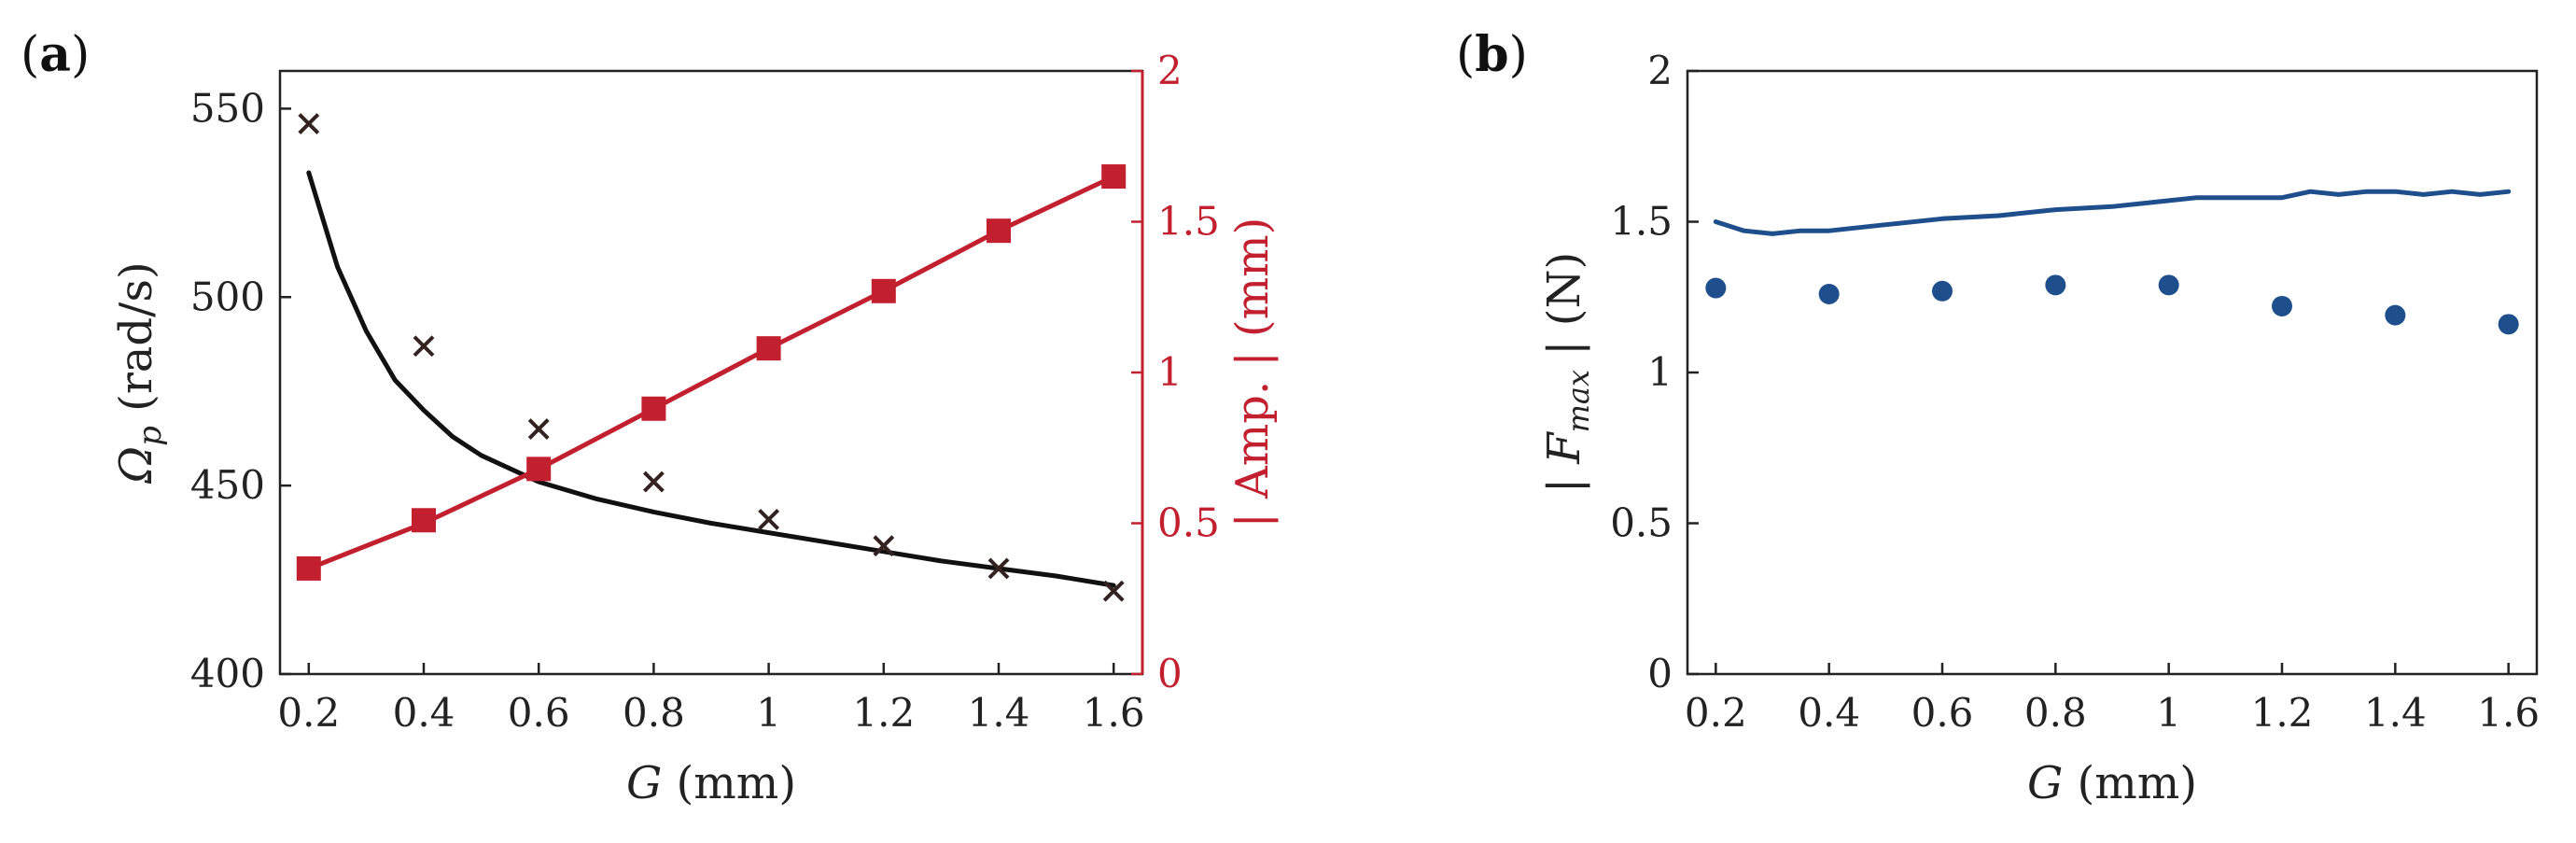 The width and height of the screenshot is (2576, 843). What do you see at coordinates (711, 783) in the screenshot?
I see `panel-a-x-axis-label: G (mm)` at bounding box center [711, 783].